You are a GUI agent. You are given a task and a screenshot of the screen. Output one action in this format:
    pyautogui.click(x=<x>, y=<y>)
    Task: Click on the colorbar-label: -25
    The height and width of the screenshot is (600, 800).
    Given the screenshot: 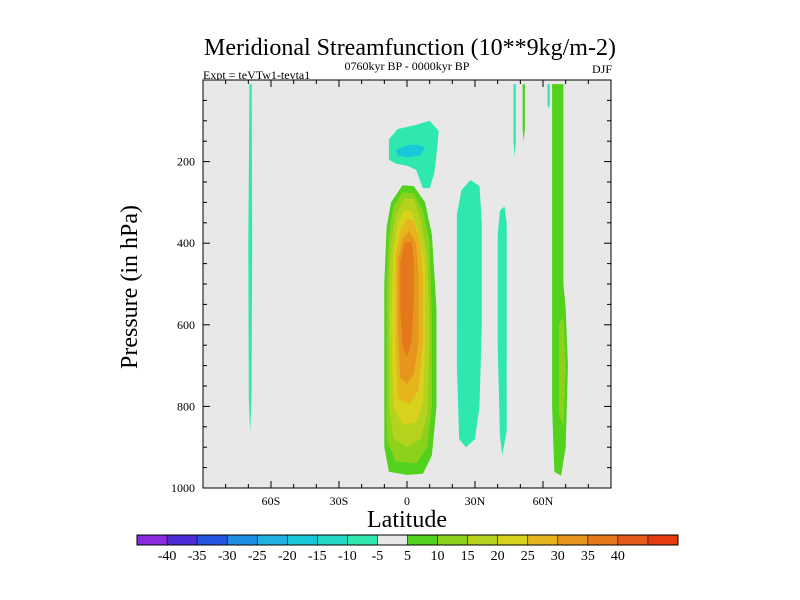 What is the action you would take?
    pyautogui.click(x=257, y=556)
    